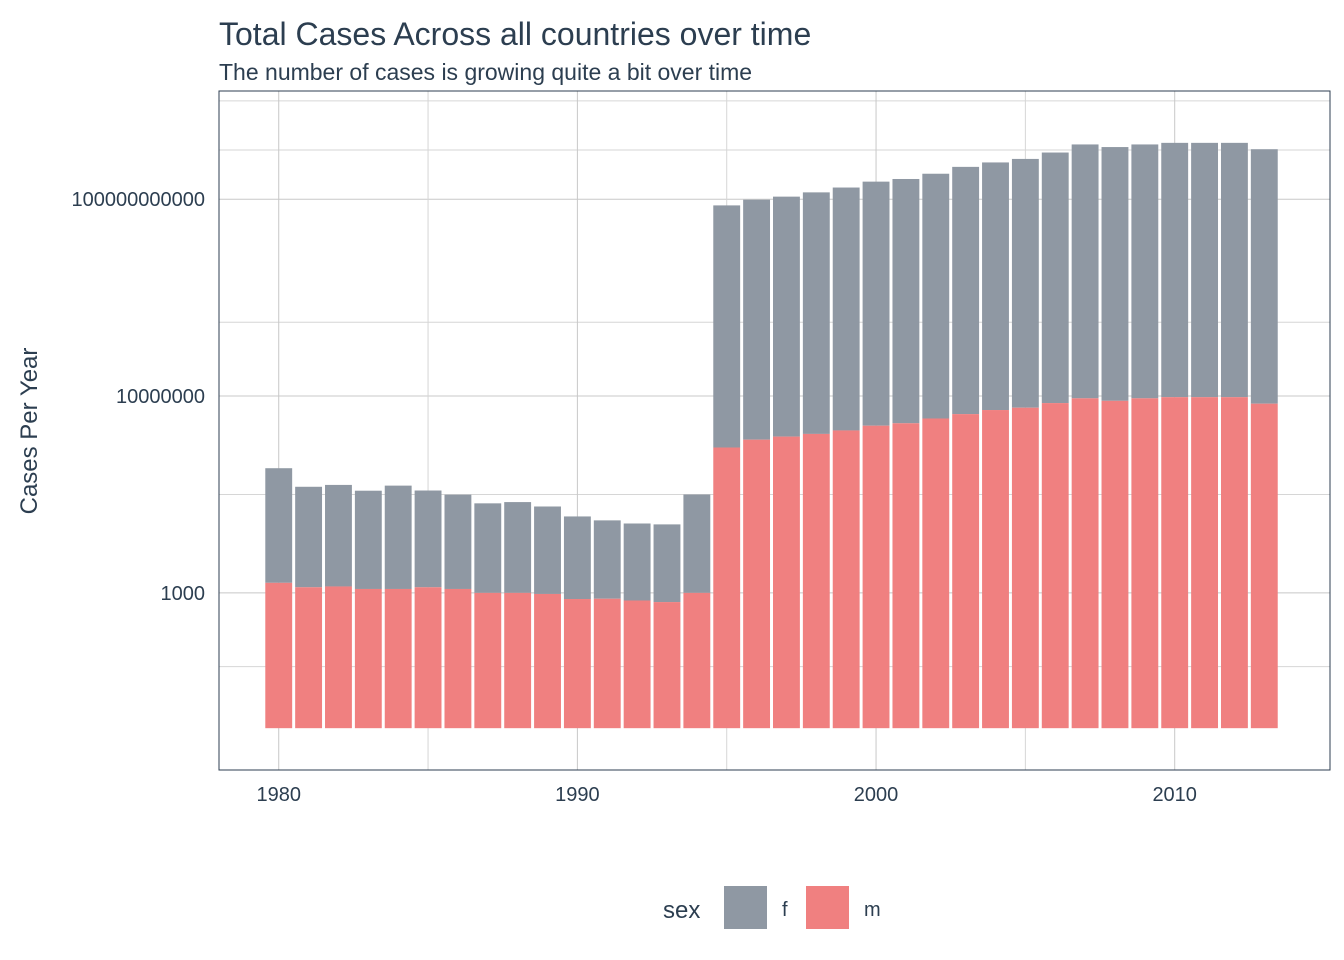 This screenshot has height=960, width=1344. Describe the element at coordinates (338, 657) in the screenshot. I see `bar-m-1982` at that location.